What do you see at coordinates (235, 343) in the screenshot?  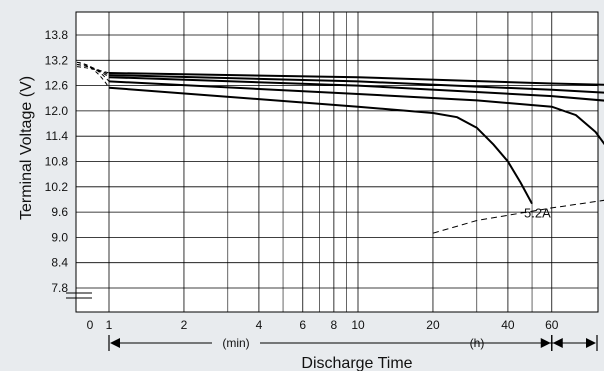 I see `range-label: (min)` at bounding box center [235, 343].